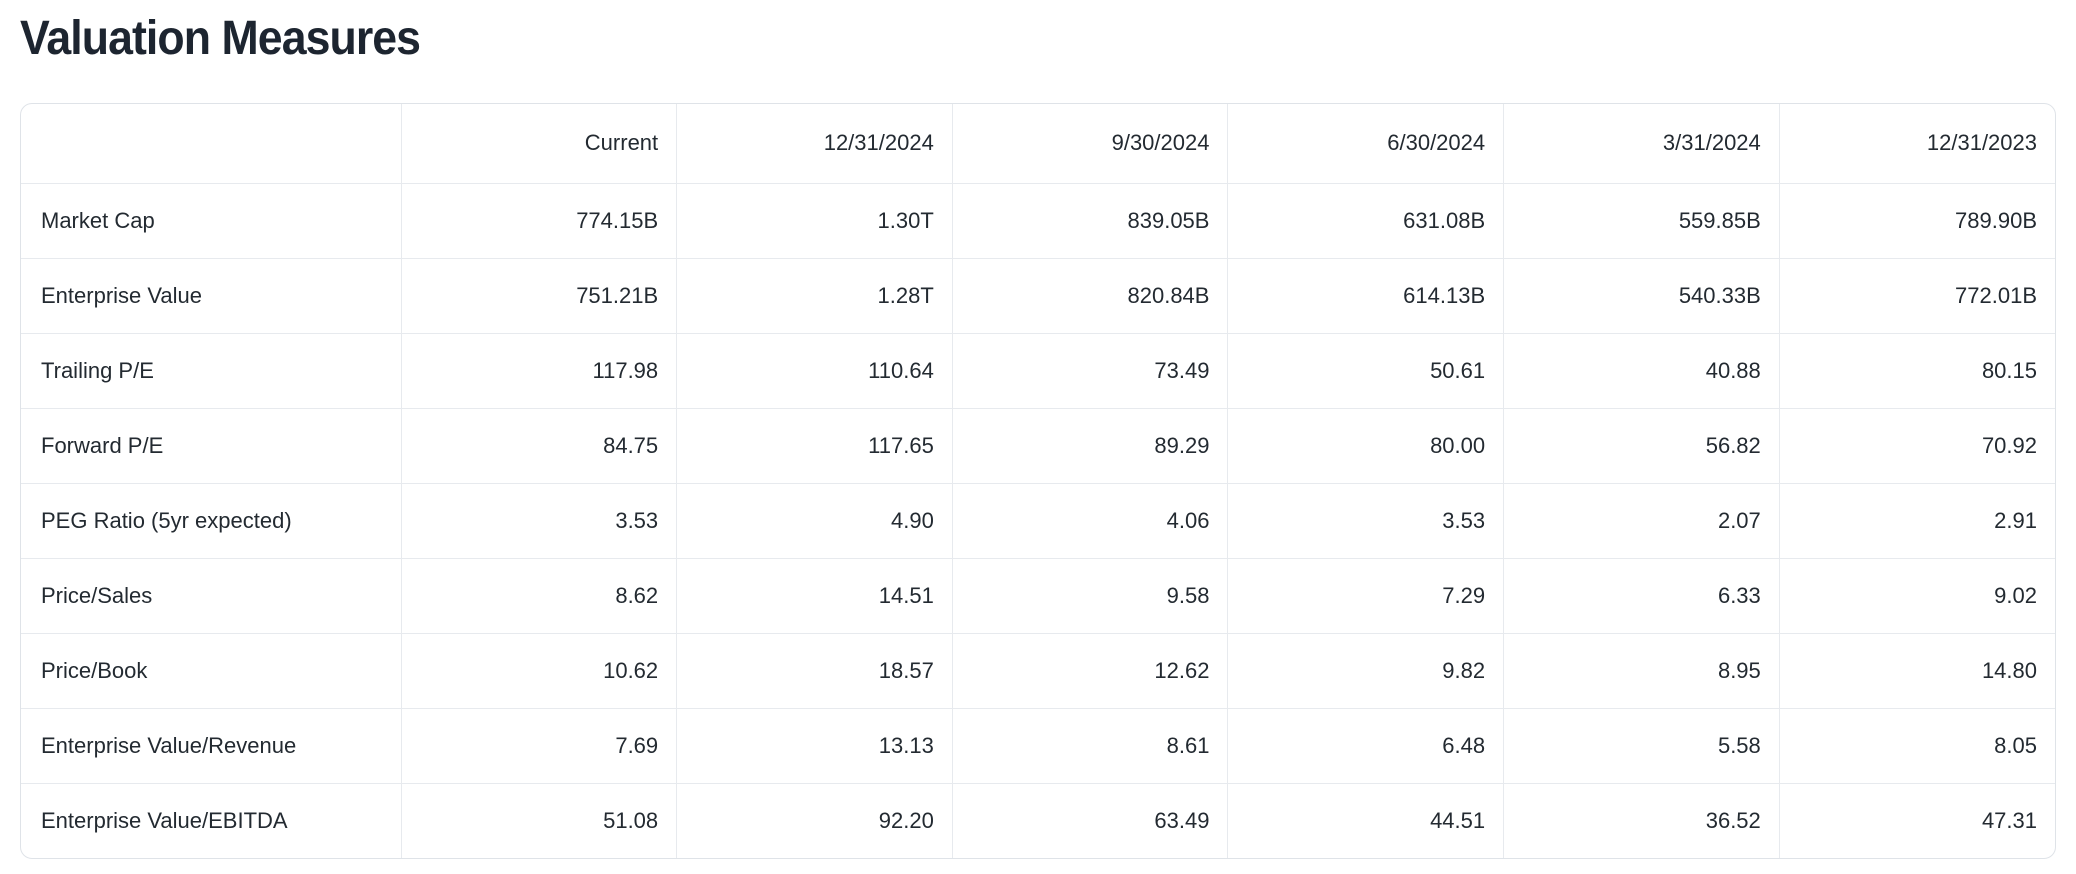  Describe the element at coordinates (814, 820) in the screenshot. I see `metric-value-cell: 92.20` at that location.